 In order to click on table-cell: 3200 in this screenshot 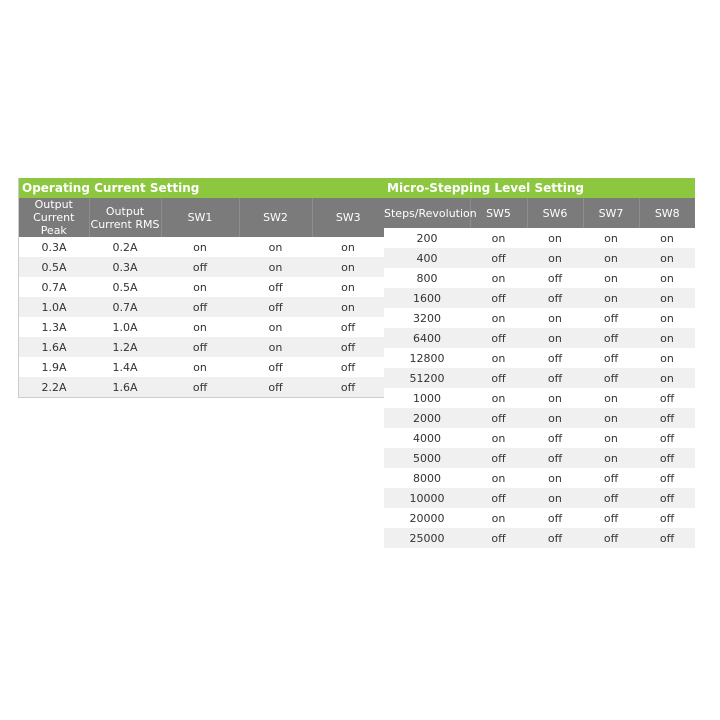, I will do `click(427, 318)`.